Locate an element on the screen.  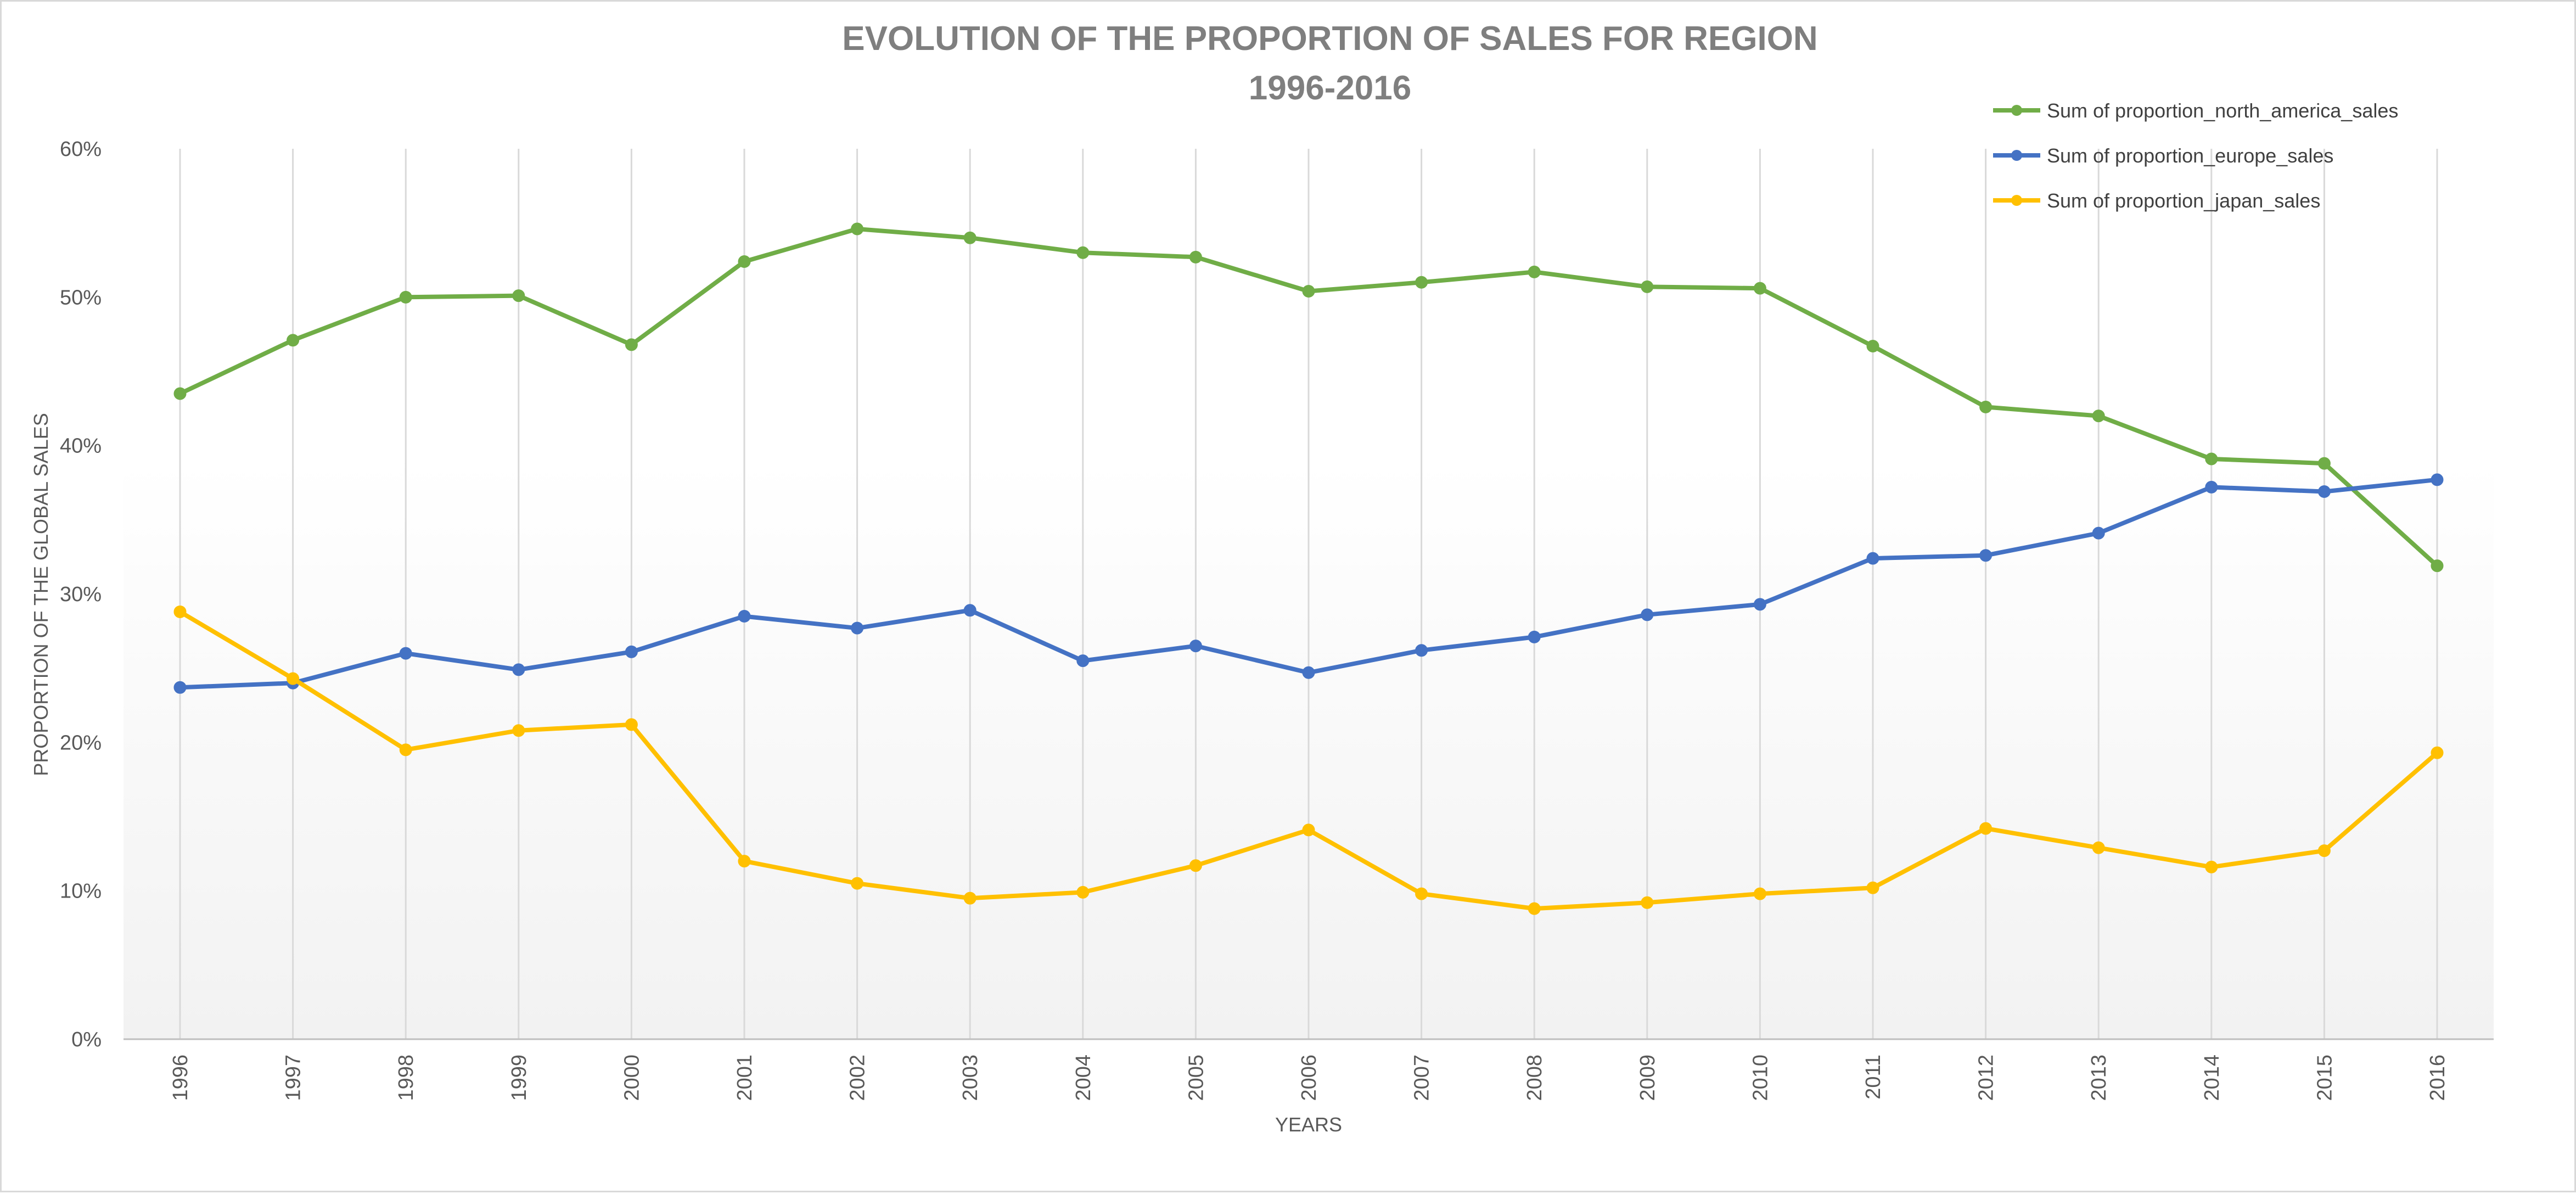
y-tick-label: 40% is located at coordinates (81, 447).